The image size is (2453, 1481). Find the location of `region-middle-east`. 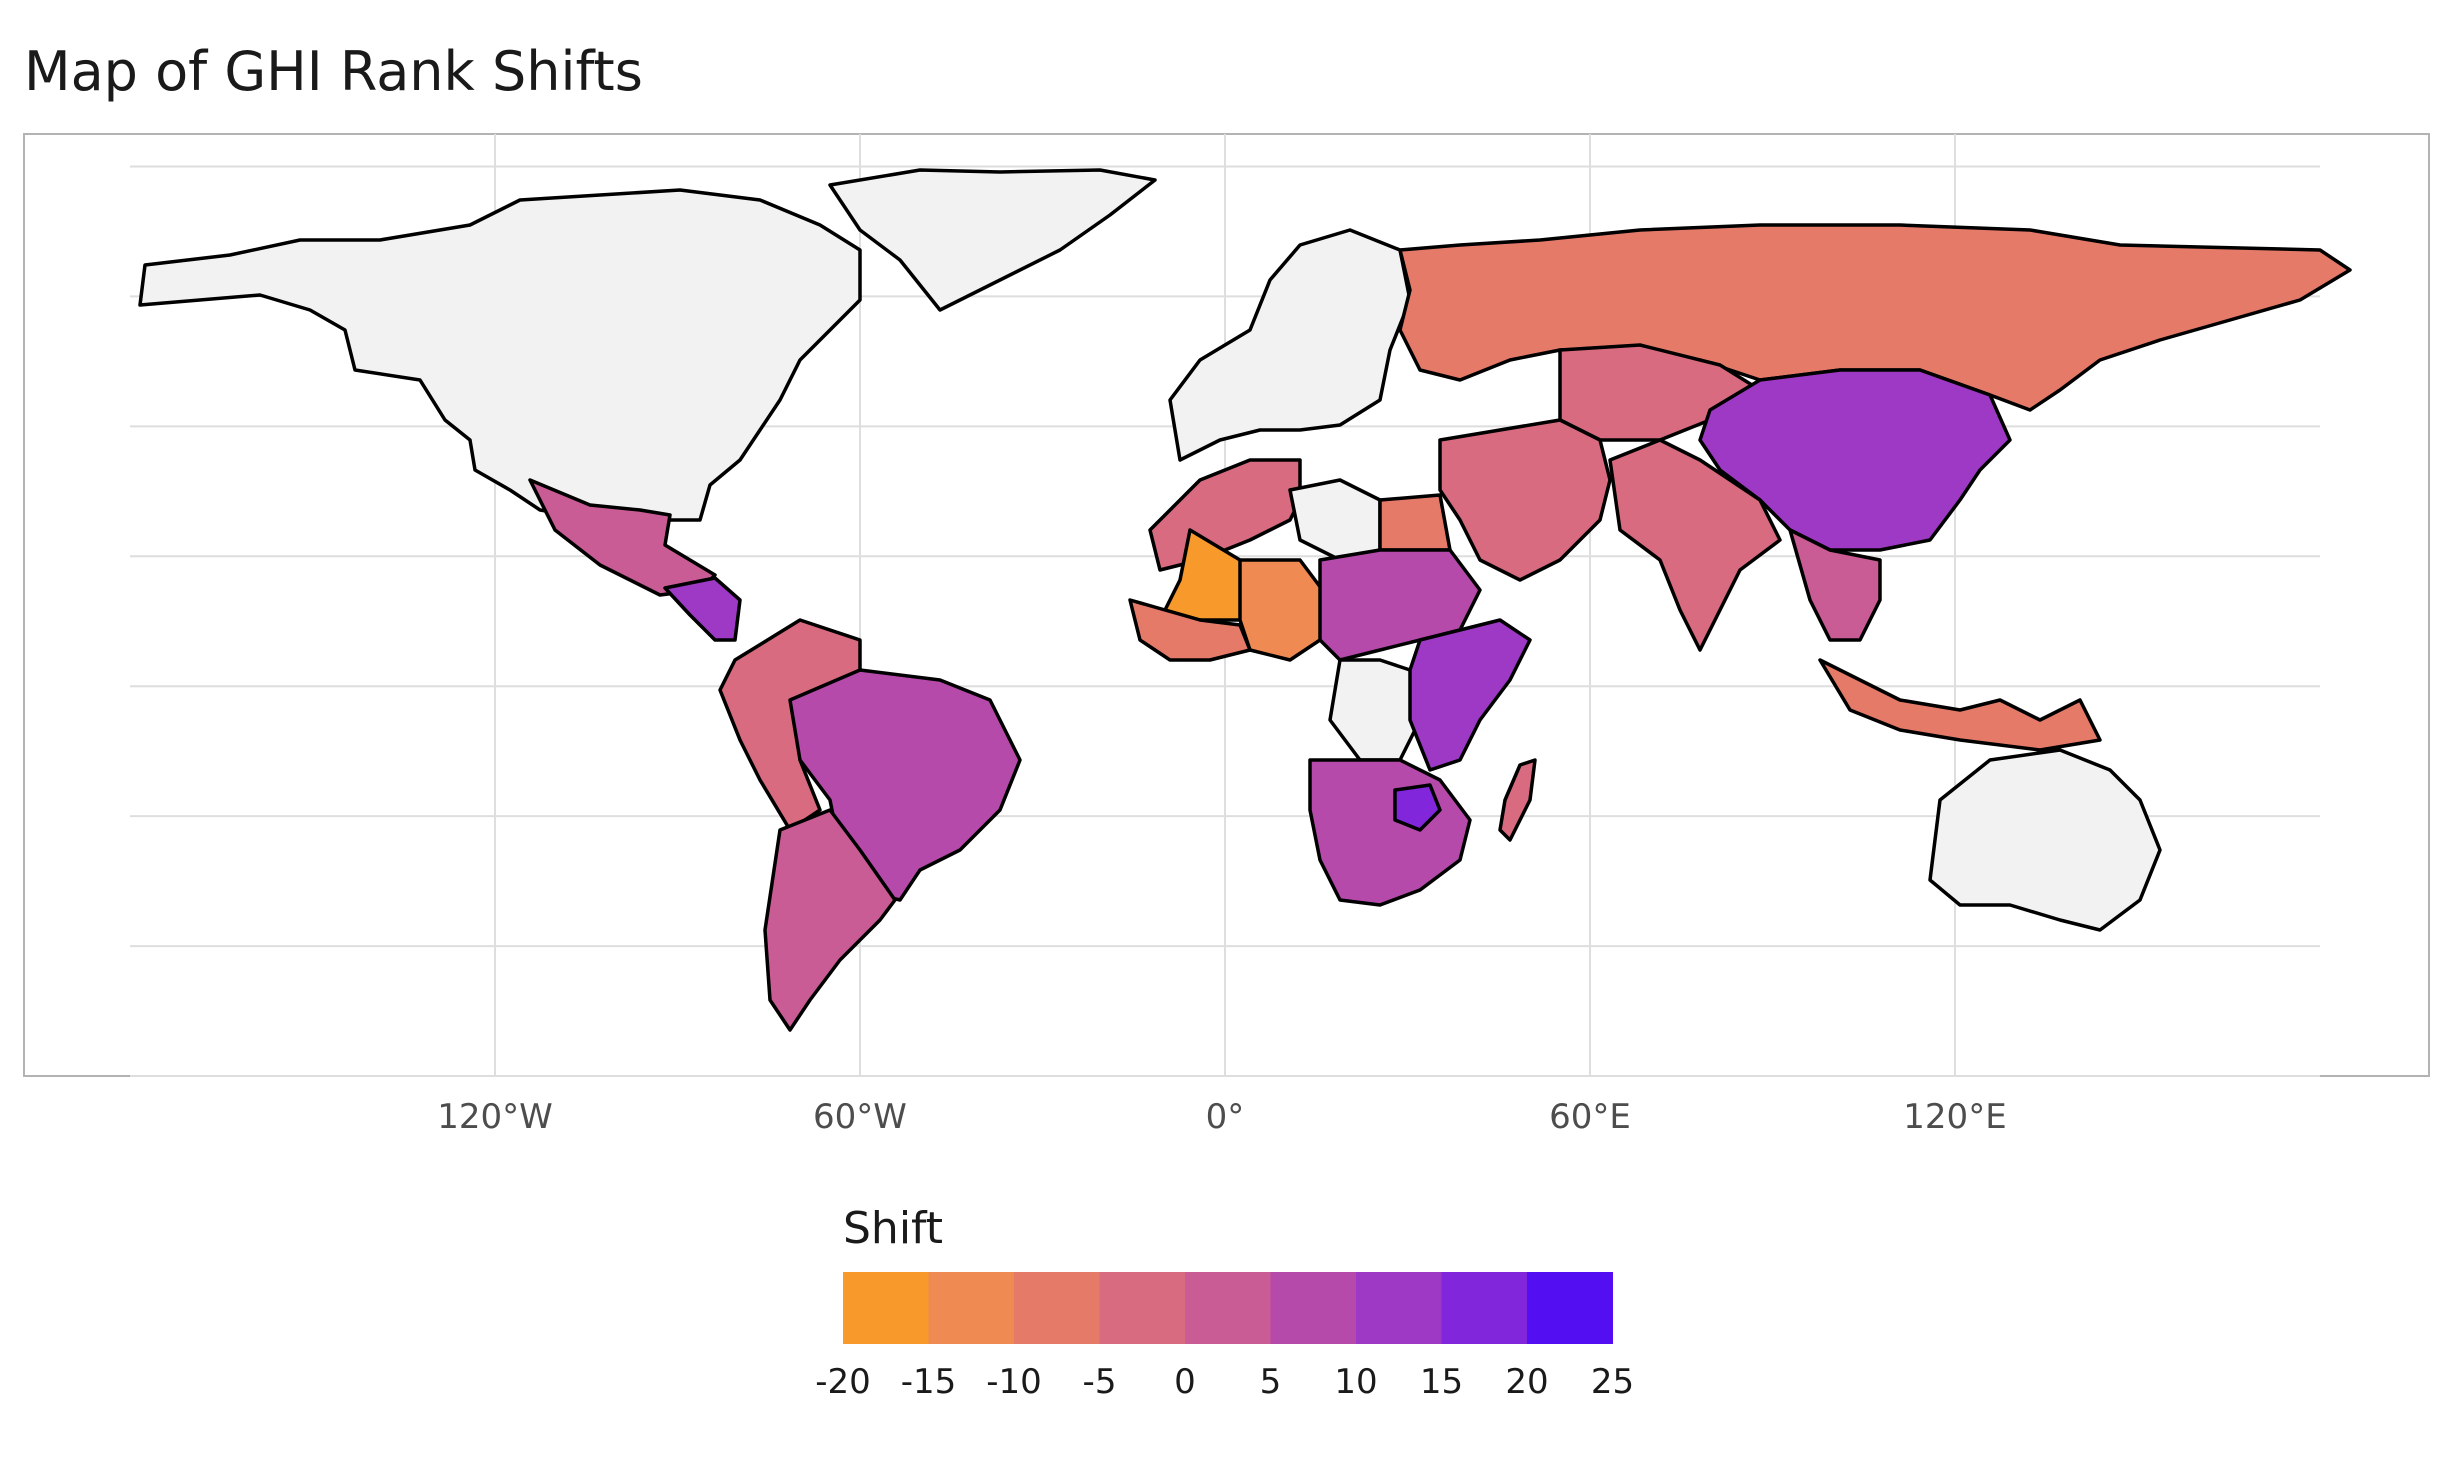

region-middle-east is located at coordinates (1525, 500).